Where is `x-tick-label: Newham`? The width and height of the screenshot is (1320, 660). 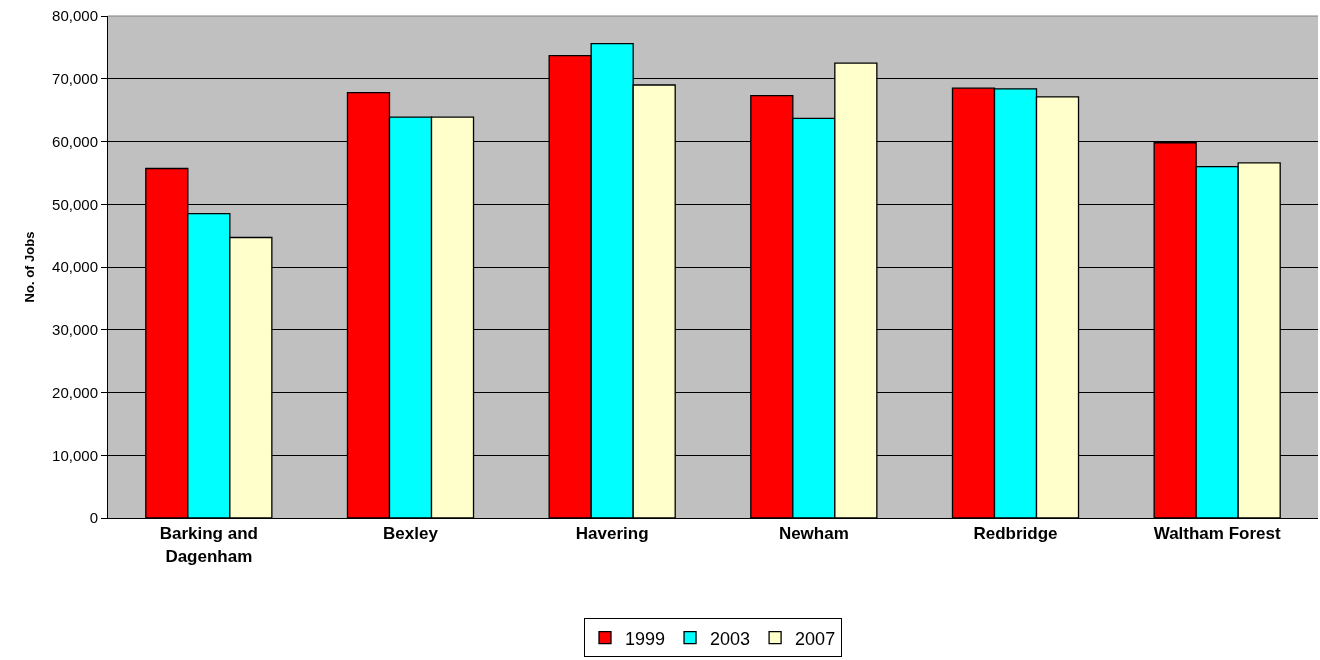 x-tick-label: Newham is located at coordinates (813, 534).